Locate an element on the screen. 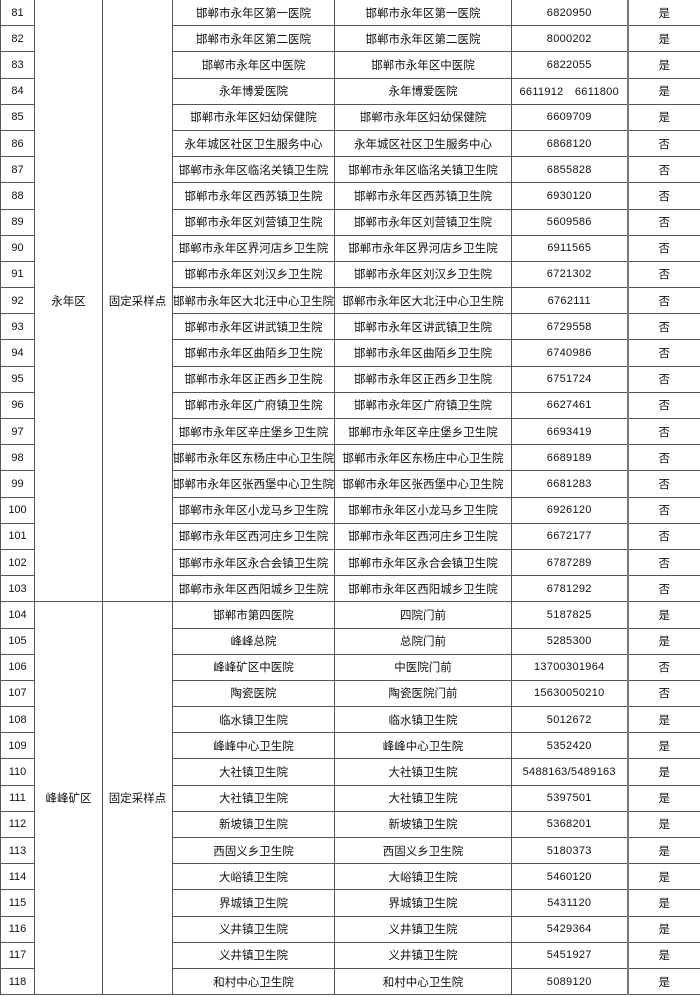  table-row: 116 义井镇卫生院 义井镇卫生院 5429364 是 is located at coordinates (350, 929).